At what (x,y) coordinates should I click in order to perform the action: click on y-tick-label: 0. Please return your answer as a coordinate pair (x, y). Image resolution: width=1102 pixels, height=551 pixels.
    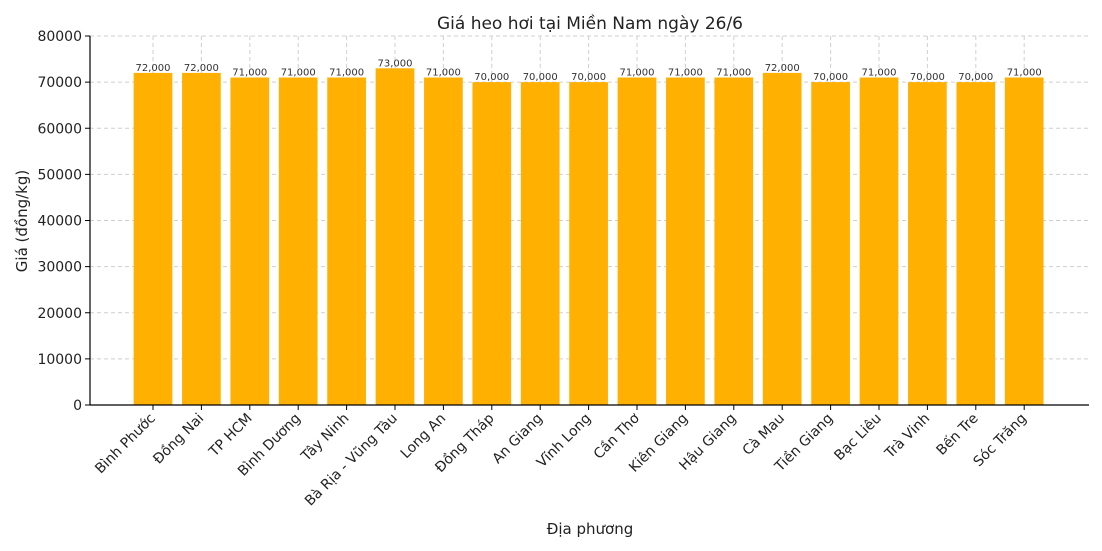
    Looking at the image, I should click on (77, 406).